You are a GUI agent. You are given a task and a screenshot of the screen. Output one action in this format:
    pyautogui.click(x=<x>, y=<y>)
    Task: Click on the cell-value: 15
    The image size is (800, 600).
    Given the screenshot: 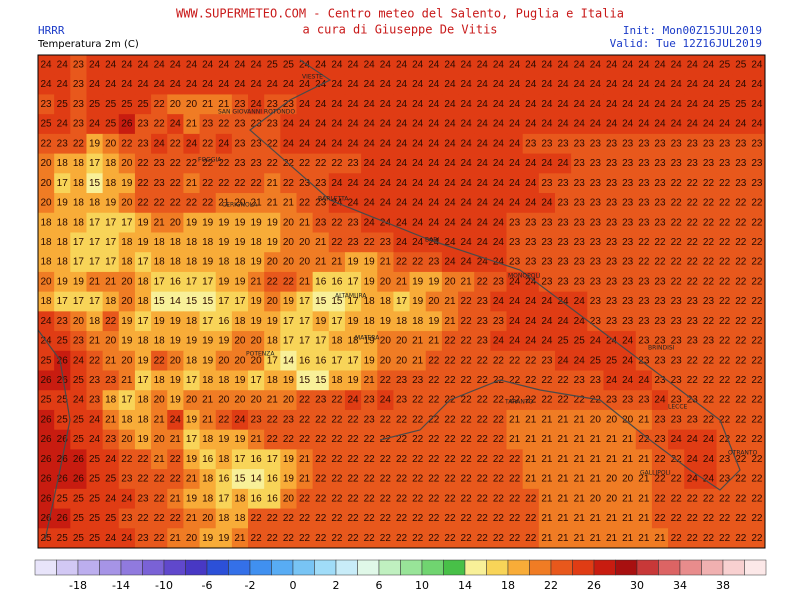 What is the action you would take?
    pyautogui.click(x=321, y=301)
    